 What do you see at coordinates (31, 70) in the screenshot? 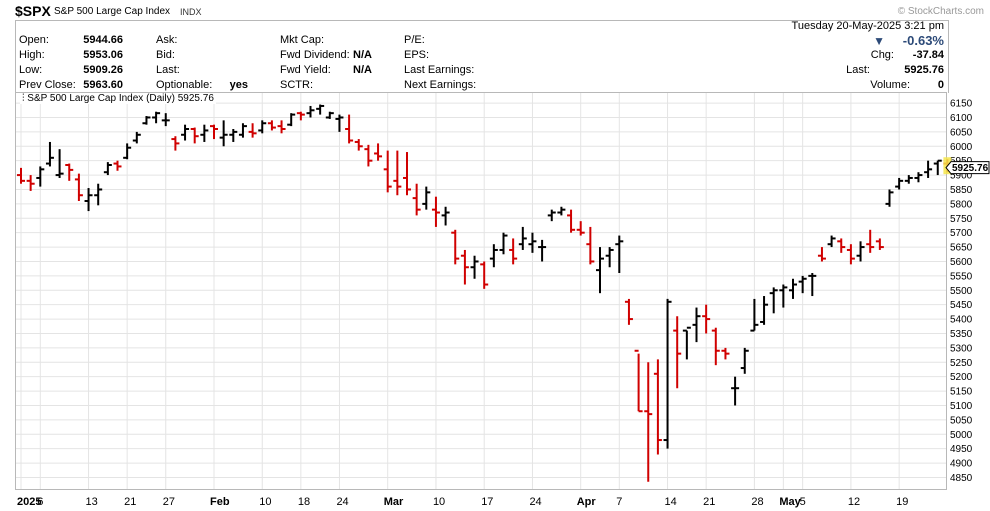
I see `info-label: Low:` at bounding box center [31, 70].